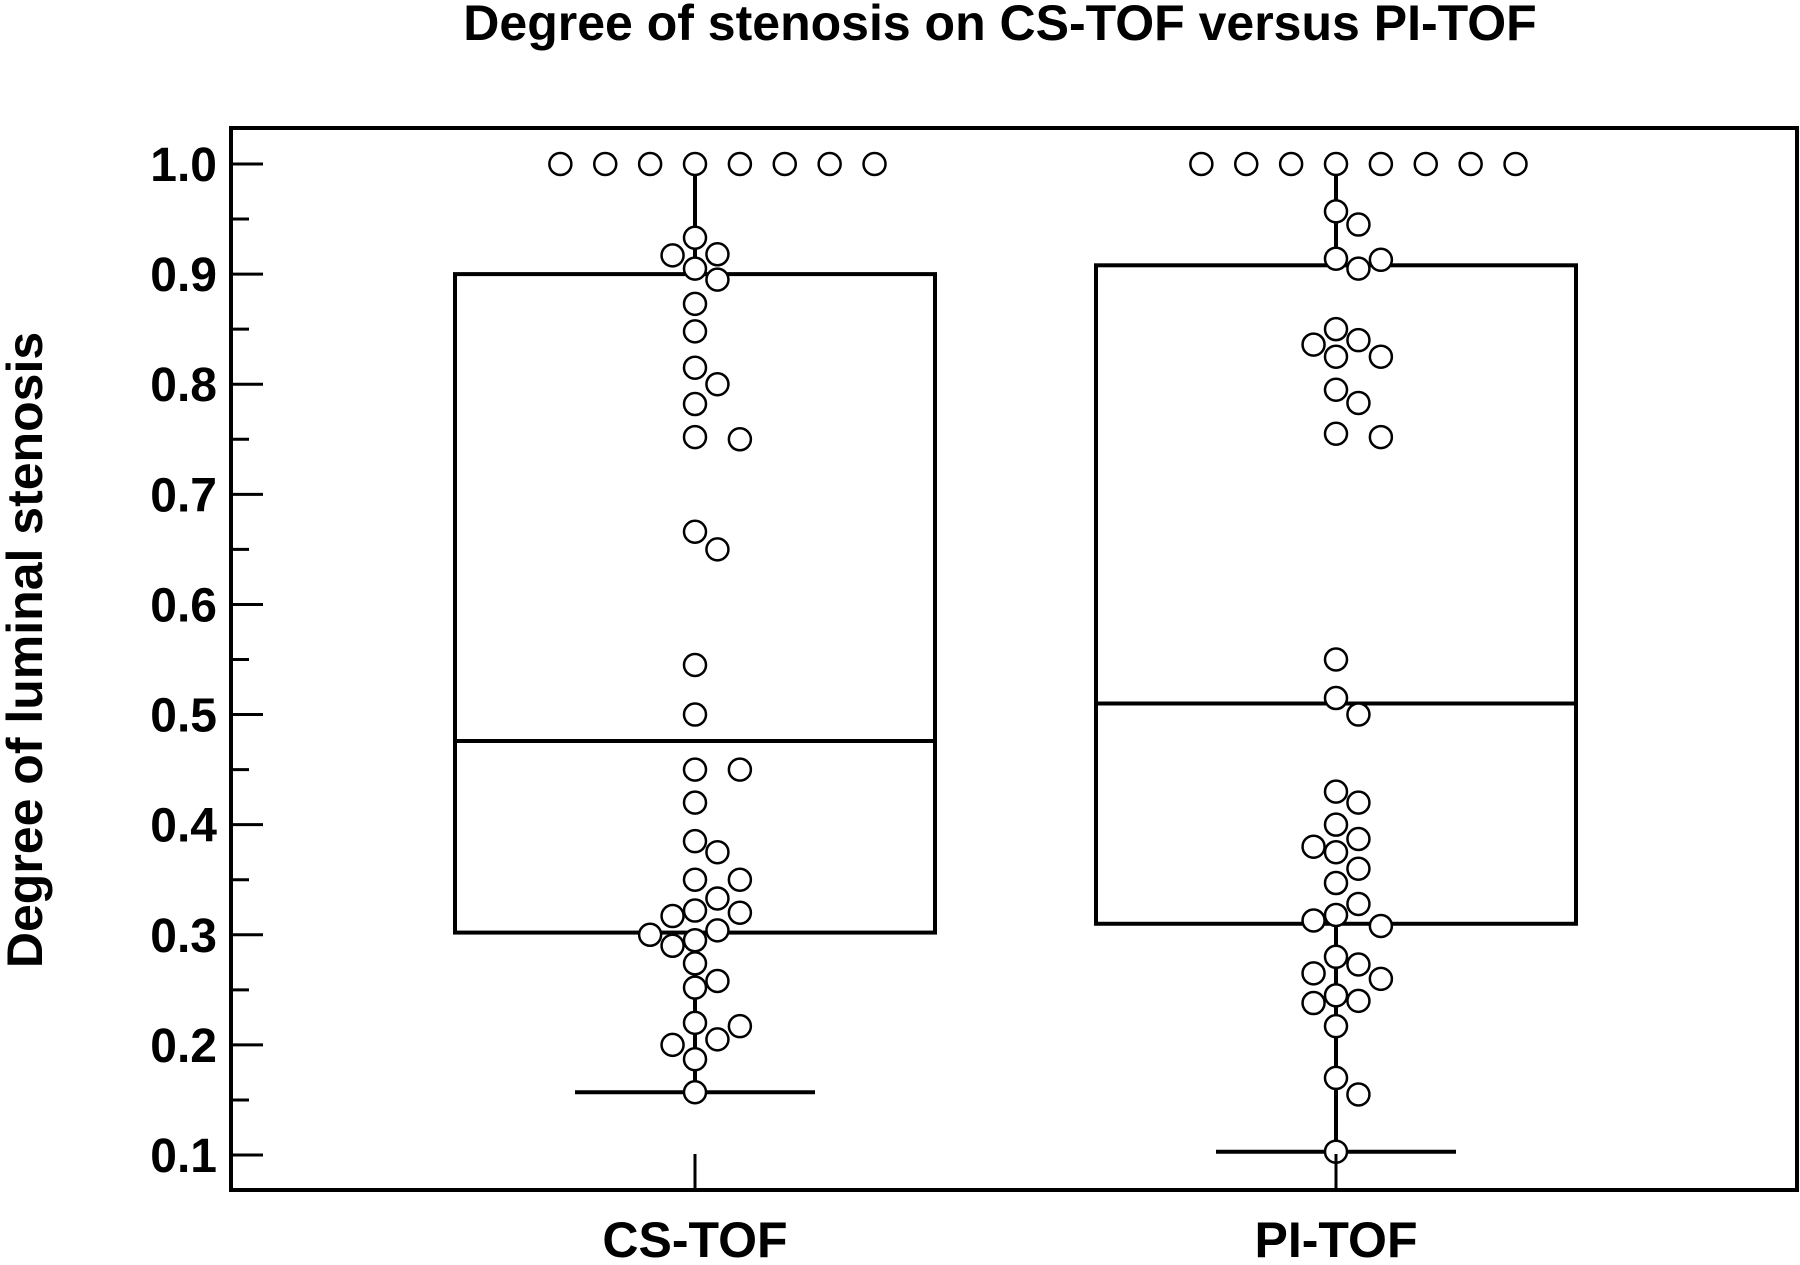 The height and width of the screenshot is (1265, 1800). What do you see at coordinates (183, 605) in the screenshot?
I see `y-tick-label: 0.6` at bounding box center [183, 605].